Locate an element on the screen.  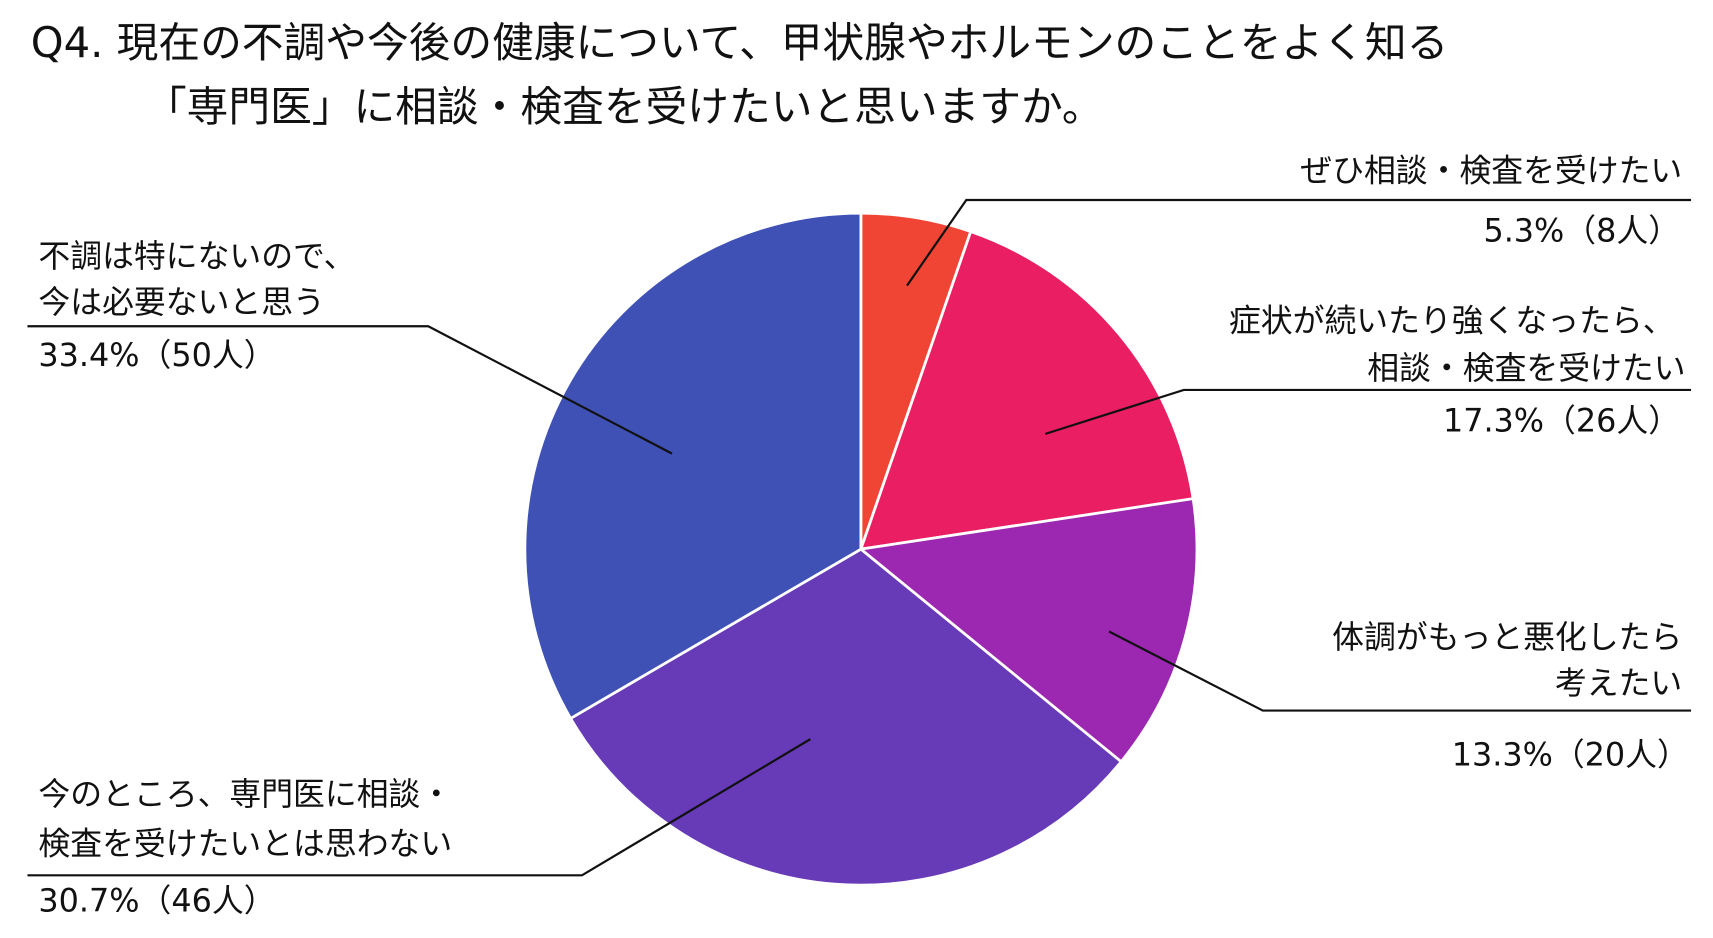
chart-title-line-1: Q4. 現在の不調や今後の健康について、甲状腺やホルモンのことをよく知る is located at coordinates (740, 42).